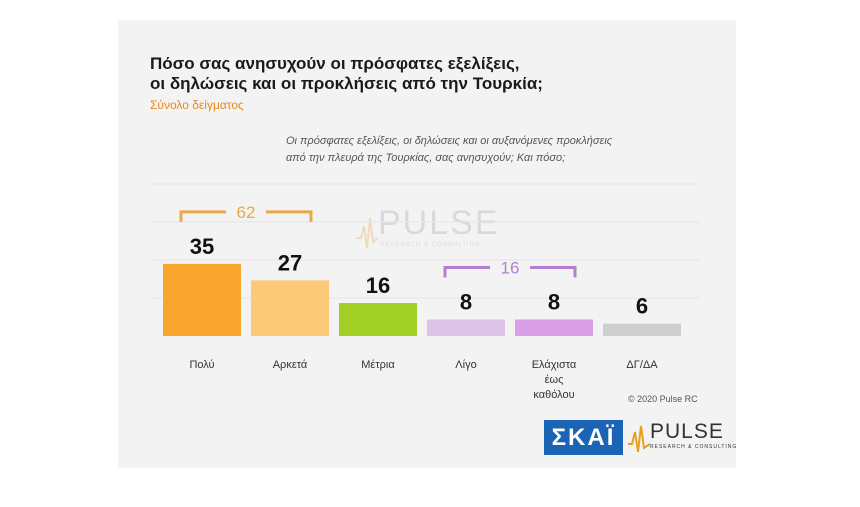 This screenshot has height=507, width=860. Describe the element at coordinates (694, 447) in the screenshot. I see `pulse-logo-tagline: RESEARCH & CONSULTING` at that location.